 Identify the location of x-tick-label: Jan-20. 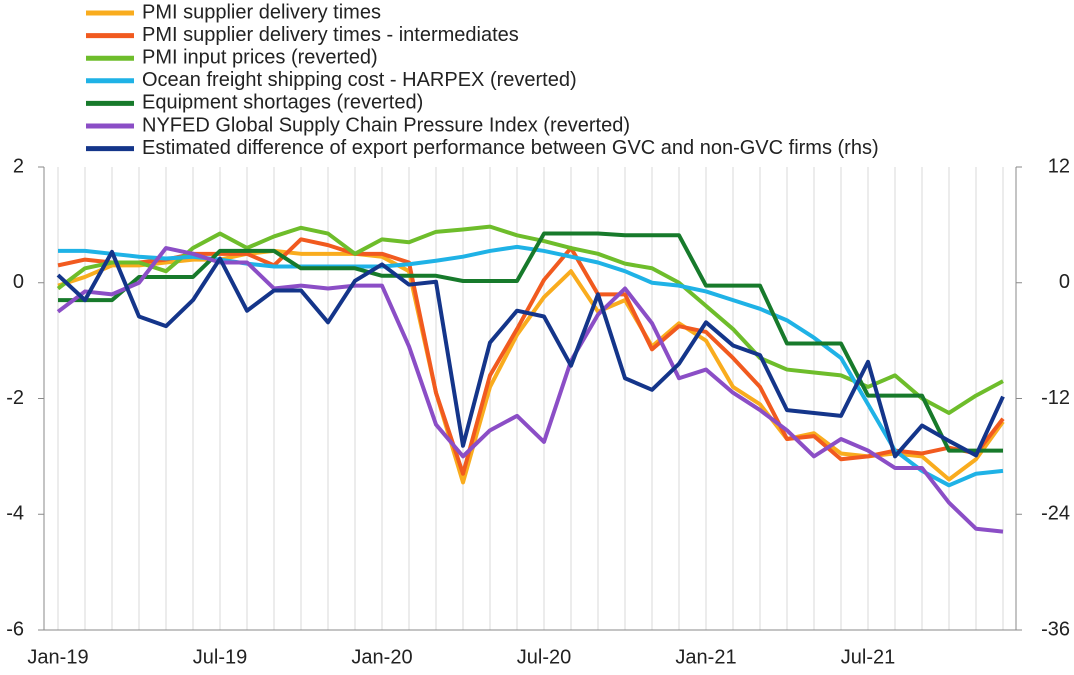
(381, 657).